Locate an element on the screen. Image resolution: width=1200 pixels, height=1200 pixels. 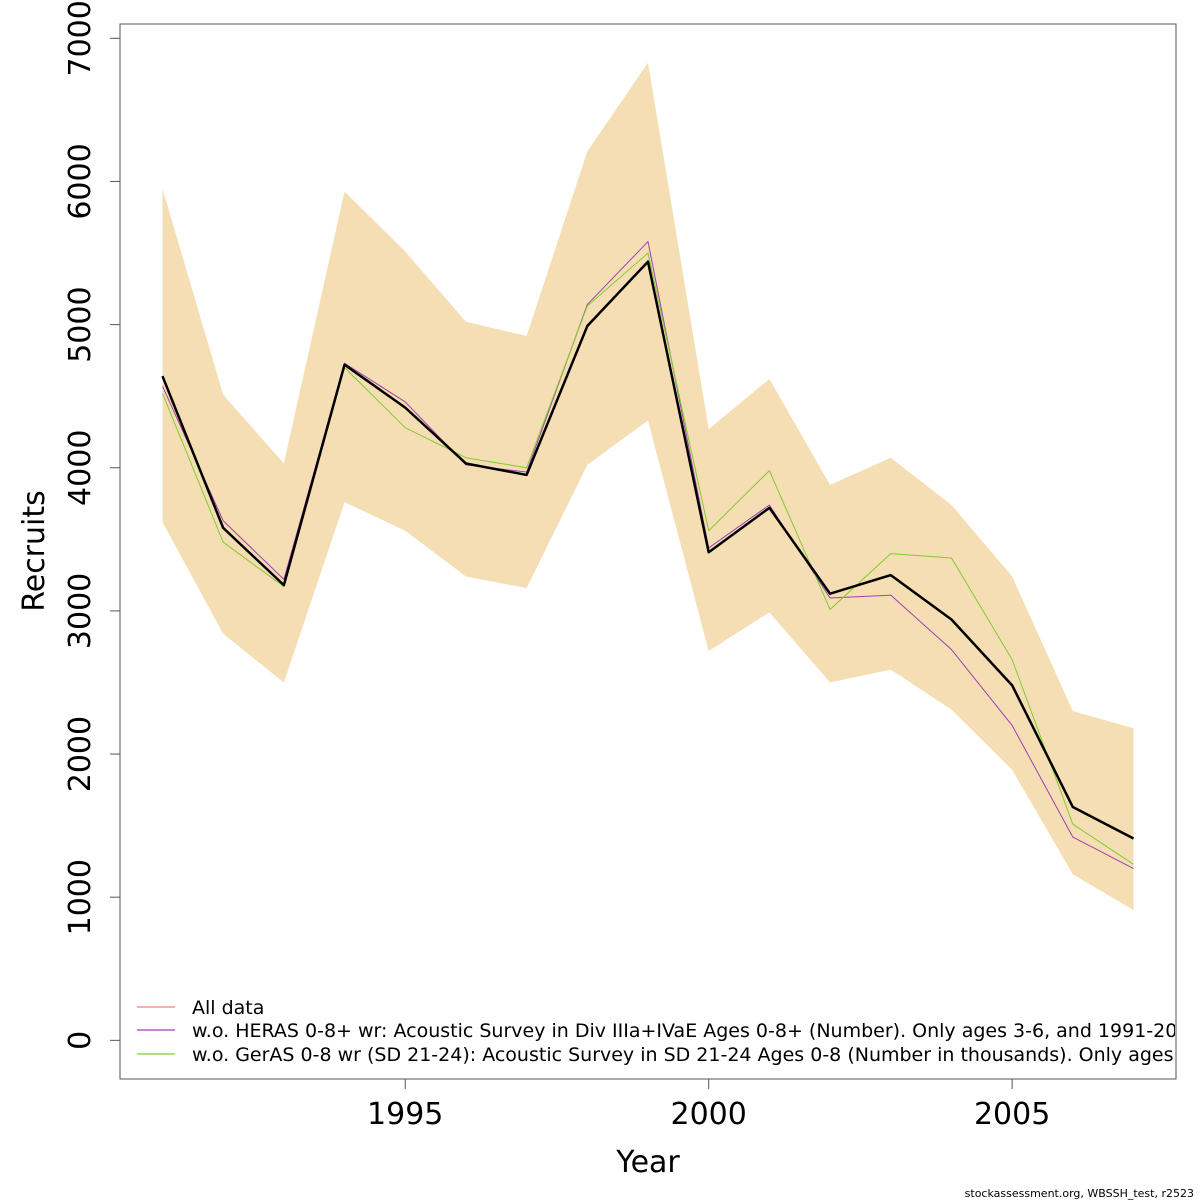
x-tick-label: 1995 is located at coordinates (405, 1114).